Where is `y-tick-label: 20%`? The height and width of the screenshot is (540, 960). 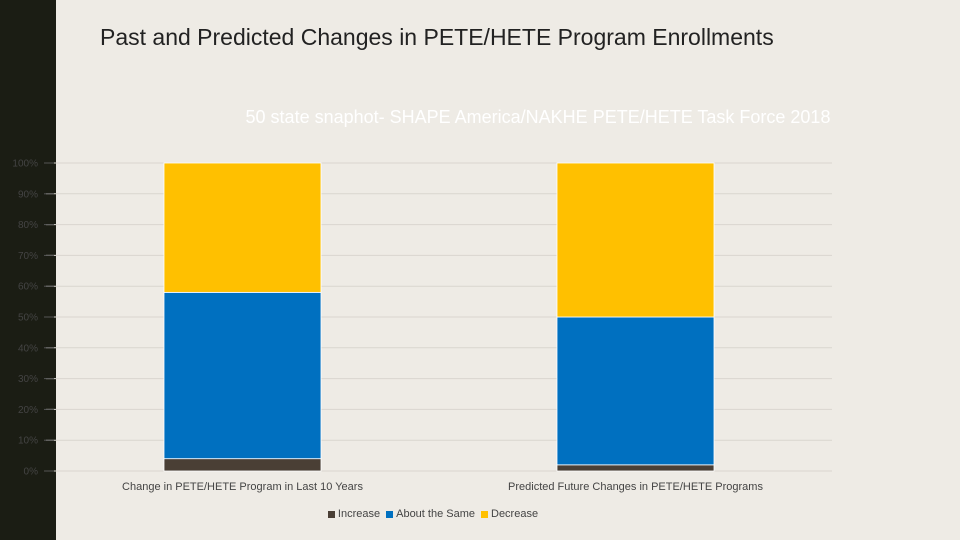 y-tick-label: 20% is located at coordinates (28, 410).